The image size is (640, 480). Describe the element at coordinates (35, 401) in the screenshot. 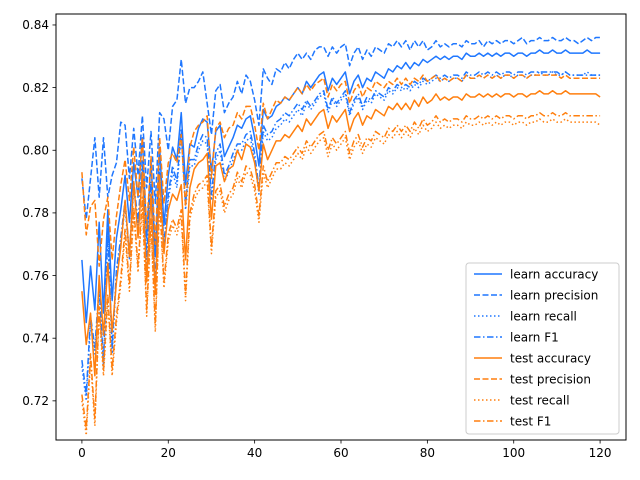

I see `y-tick-label: 0.72` at that location.